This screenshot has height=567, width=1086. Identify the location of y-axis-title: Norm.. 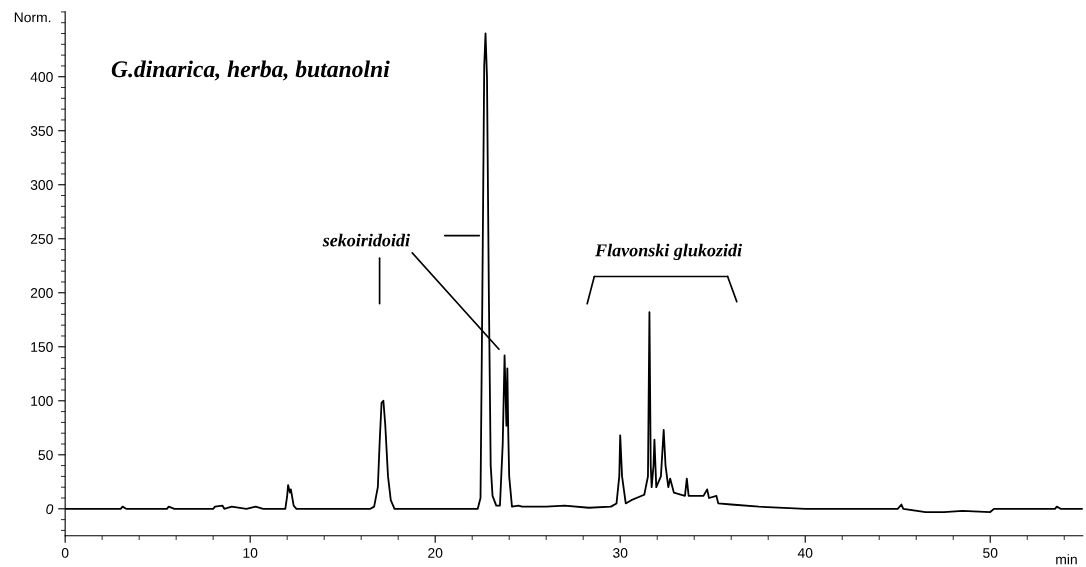
(32, 17).